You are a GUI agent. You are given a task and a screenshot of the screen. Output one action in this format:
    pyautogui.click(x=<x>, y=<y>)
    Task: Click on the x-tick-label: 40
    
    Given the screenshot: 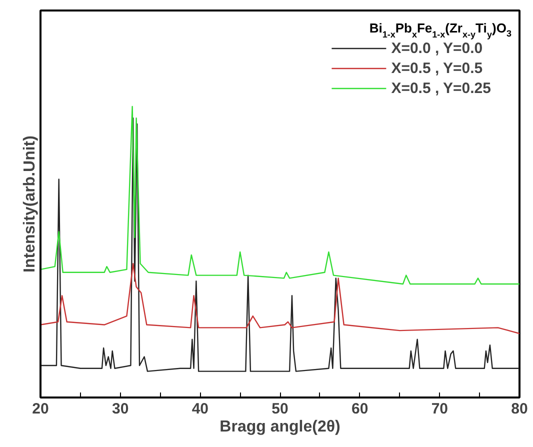 What is the action you would take?
    pyautogui.click(x=200, y=409)
    